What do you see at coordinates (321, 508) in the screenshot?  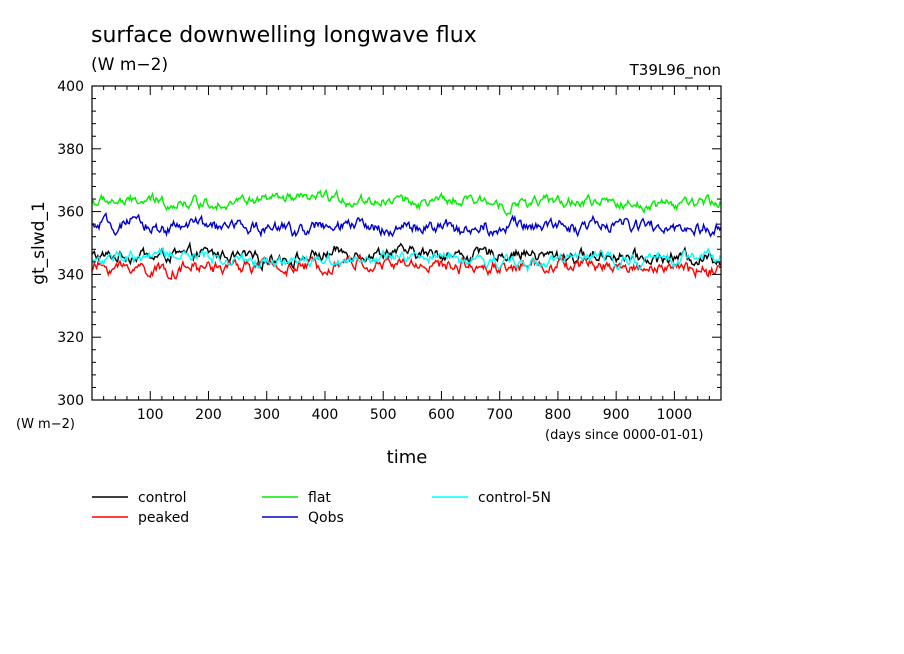 I see `legend: control flat control-5N peaked Qobs` at bounding box center [321, 508].